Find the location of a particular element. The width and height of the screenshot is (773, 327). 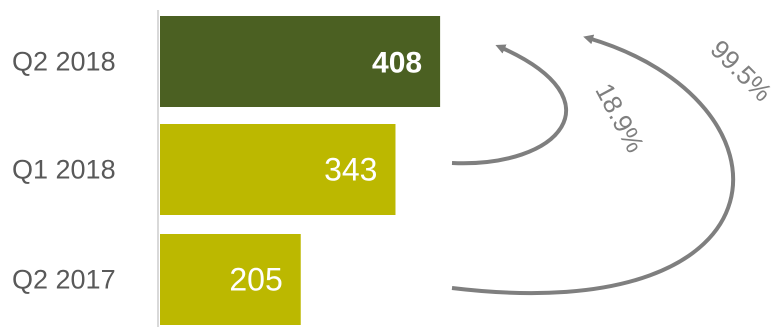

data-label: 205 is located at coordinates (255, 280).